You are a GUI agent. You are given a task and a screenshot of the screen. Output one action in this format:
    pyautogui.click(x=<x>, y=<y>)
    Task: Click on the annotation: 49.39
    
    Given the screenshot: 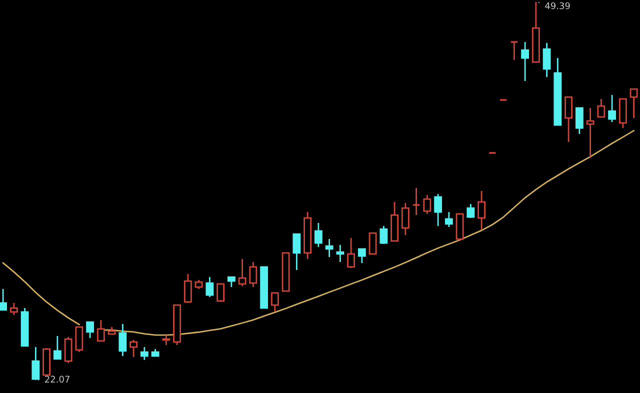 What is the action you would take?
    pyautogui.click(x=557, y=6)
    